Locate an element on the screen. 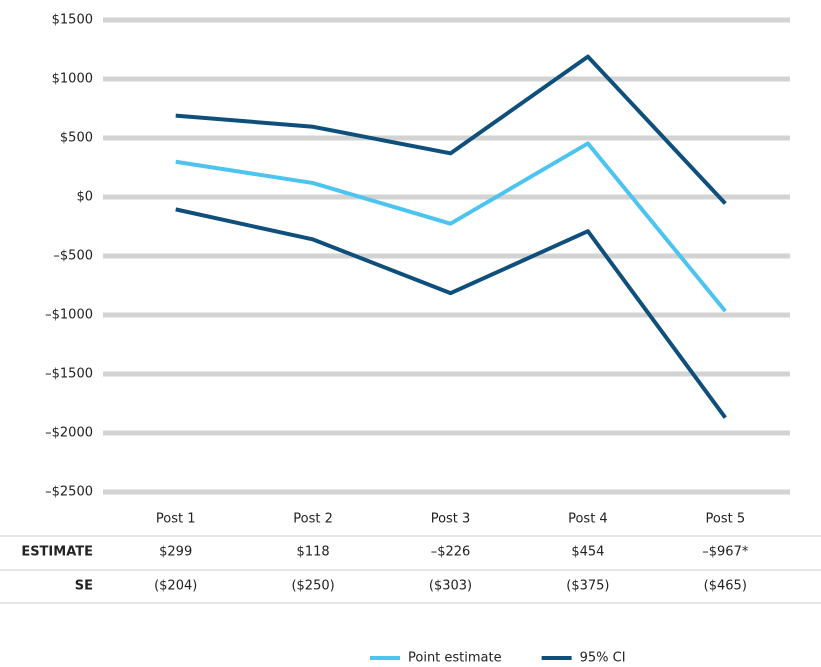 This screenshot has width=821, height=667. y-tick-label: $1000 is located at coordinates (72, 79).